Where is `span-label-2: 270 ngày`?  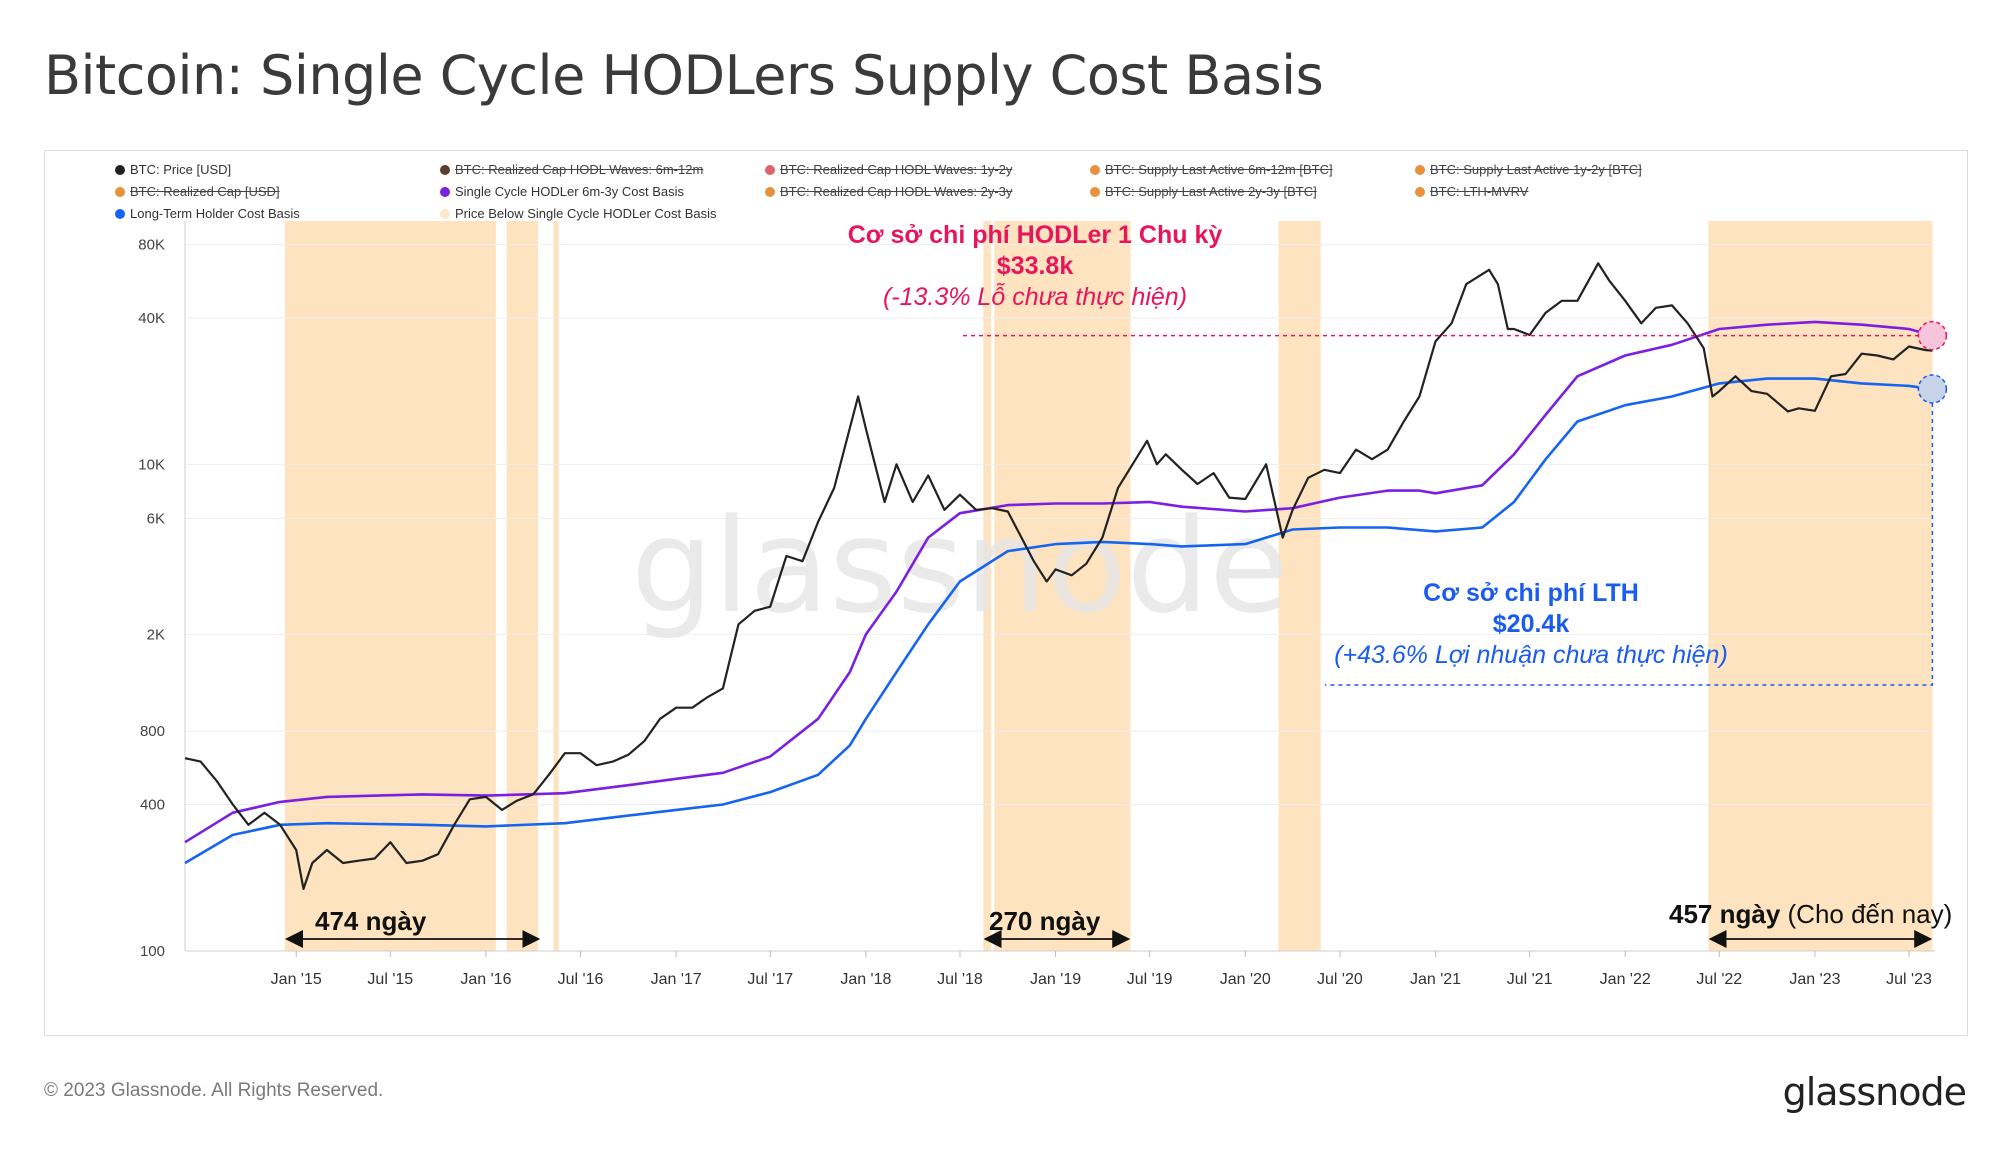
span-label-2: 270 ngày is located at coordinates (1045, 921).